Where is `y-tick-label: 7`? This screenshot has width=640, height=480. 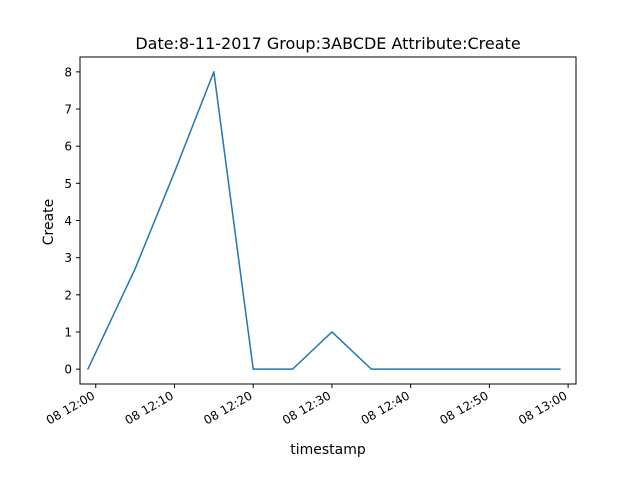 y-tick-label: 7 is located at coordinates (68, 110).